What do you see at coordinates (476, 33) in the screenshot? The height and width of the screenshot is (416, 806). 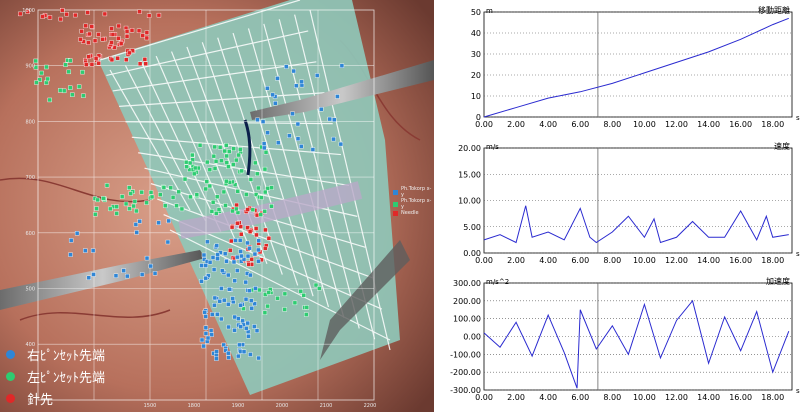 I see `y-tick-label: 40` at bounding box center [476, 33].